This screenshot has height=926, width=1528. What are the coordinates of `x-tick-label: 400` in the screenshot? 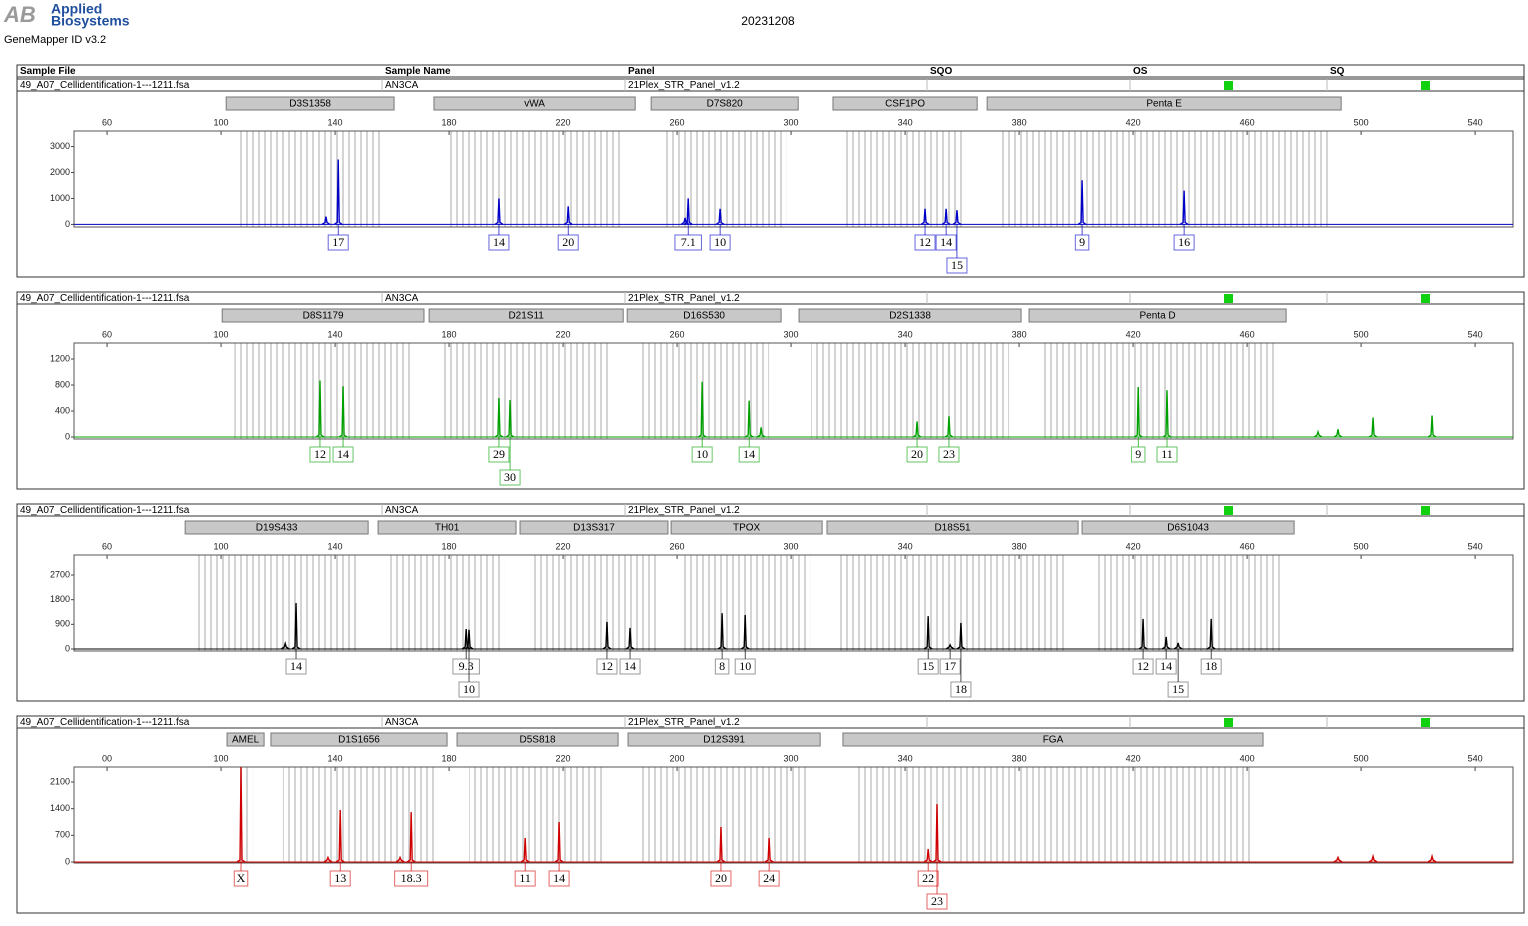 It's located at (1247, 758).